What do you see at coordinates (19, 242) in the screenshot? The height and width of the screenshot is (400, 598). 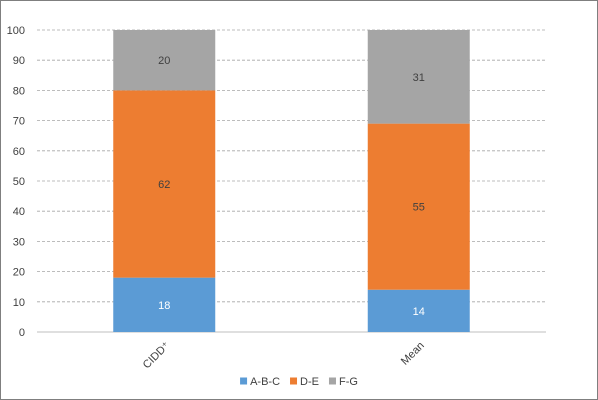 I see `y-tick-label-3: 30` at bounding box center [19, 242].